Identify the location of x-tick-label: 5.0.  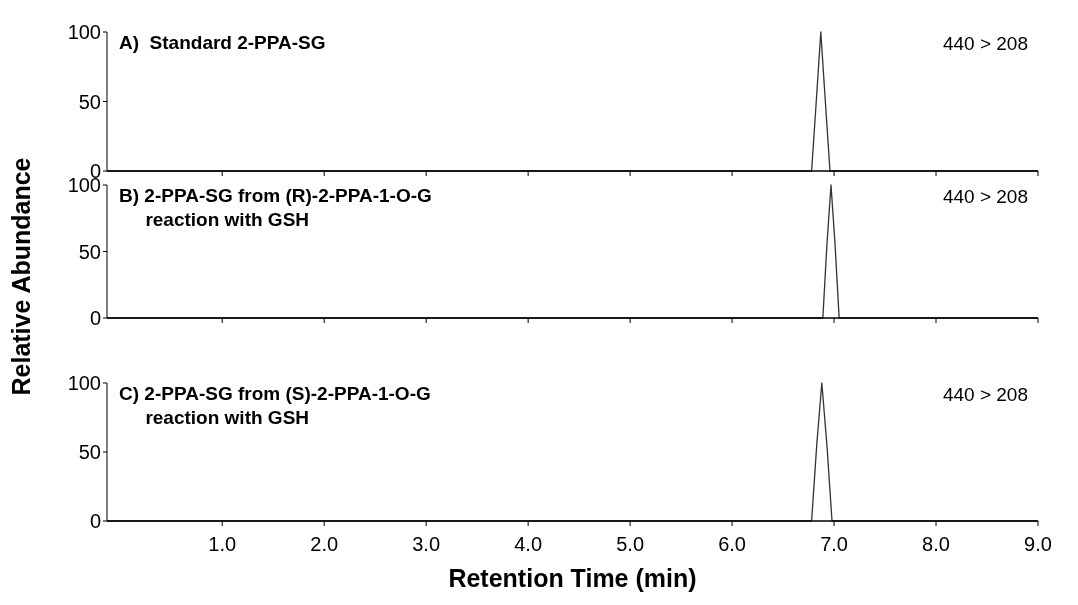
(630, 544).